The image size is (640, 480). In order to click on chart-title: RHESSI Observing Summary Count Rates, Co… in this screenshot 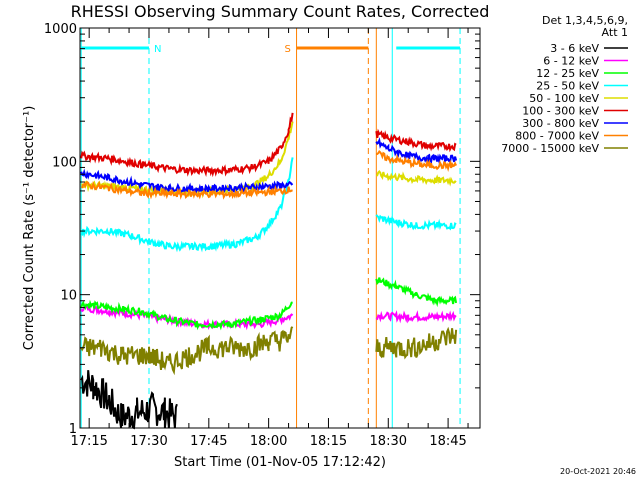, I will do `click(280, 11)`.